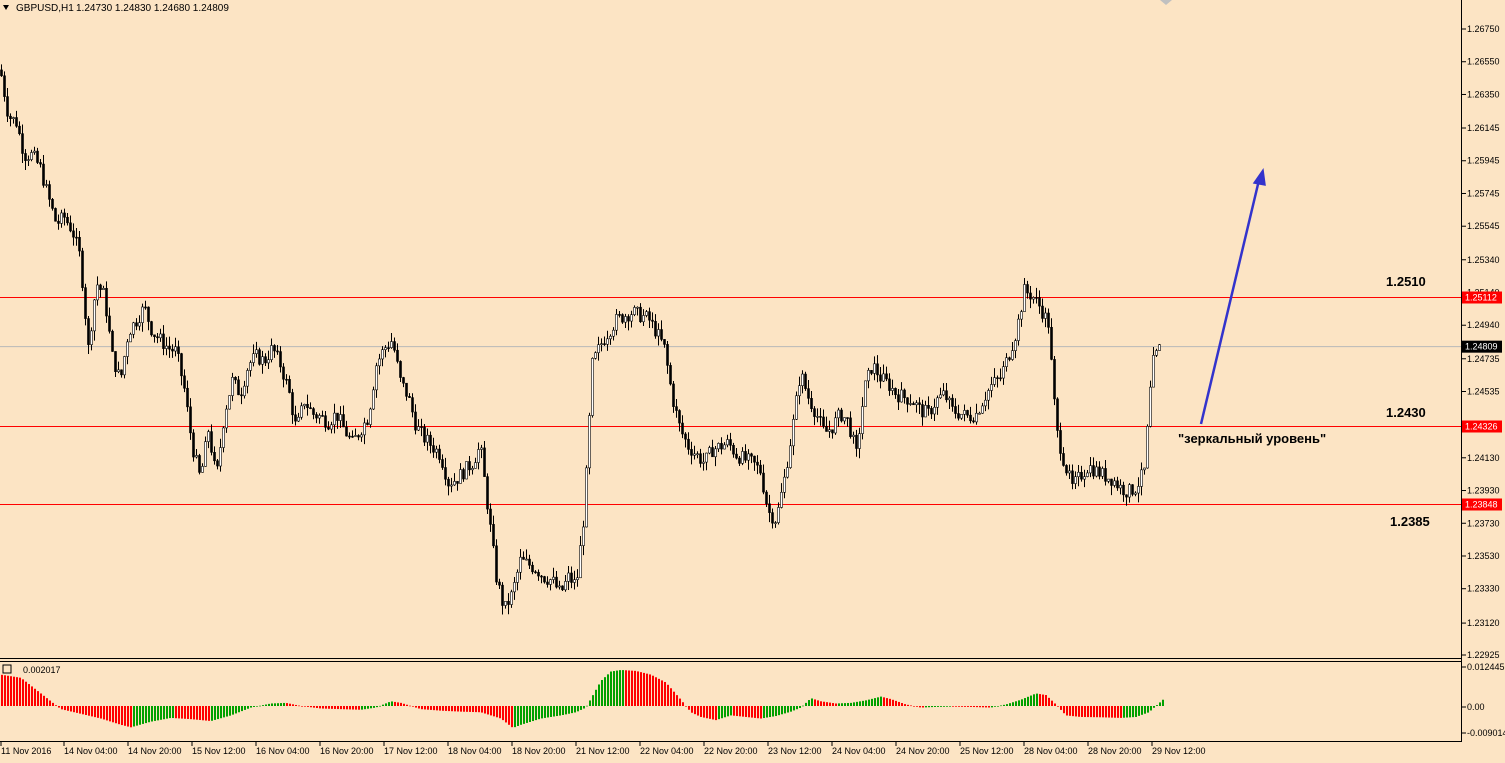 The height and width of the screenshot is (763, 1505). Describe the element at coordinates (42, 670) in the screenshot. I see `indicator-value-label: 0.002017` at that location.